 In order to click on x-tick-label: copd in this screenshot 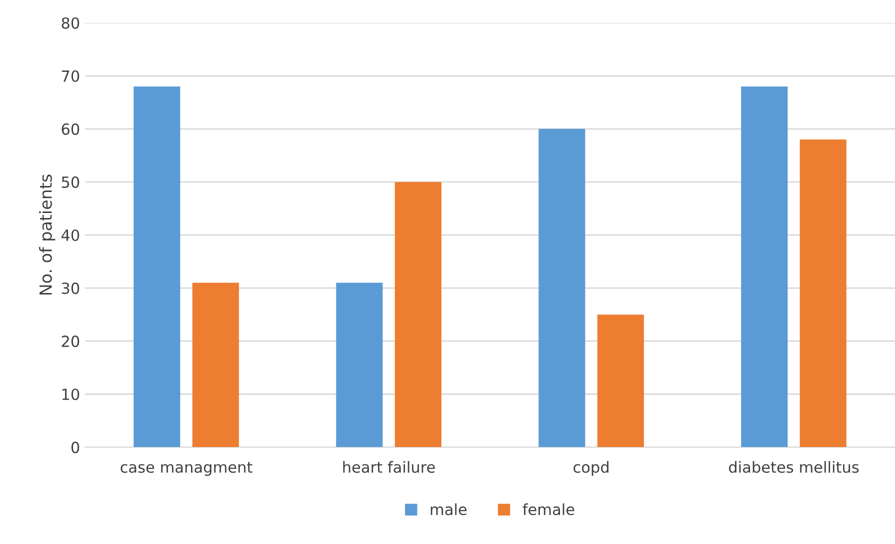, I will do `click(591, 468)`.